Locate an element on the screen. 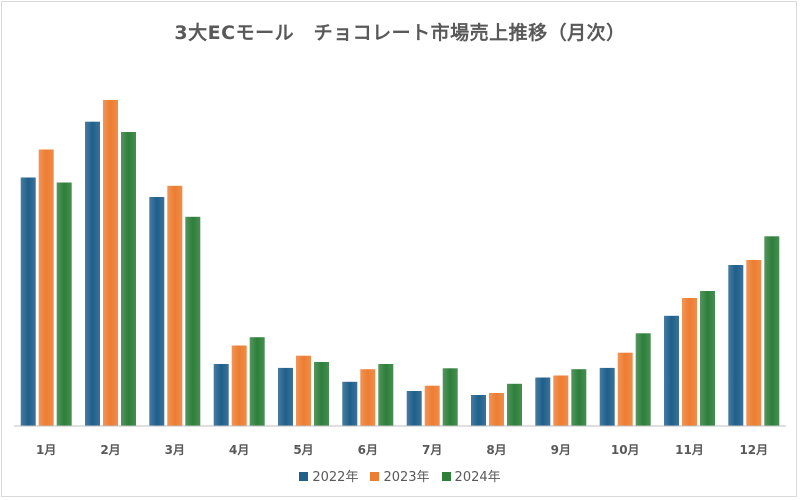  legend-label: 2022年 is located at coordinates (335, 477).